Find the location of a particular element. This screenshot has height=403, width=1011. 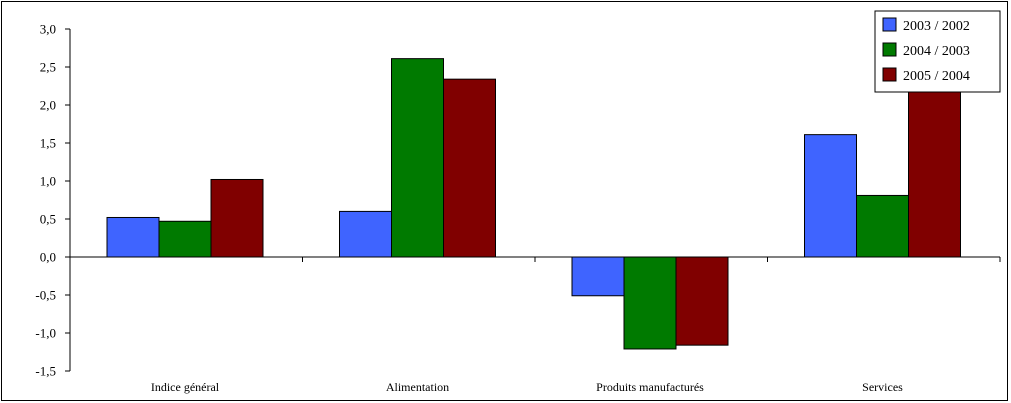

y-tick-label: -1,0 is located at coordinates (45, 333).